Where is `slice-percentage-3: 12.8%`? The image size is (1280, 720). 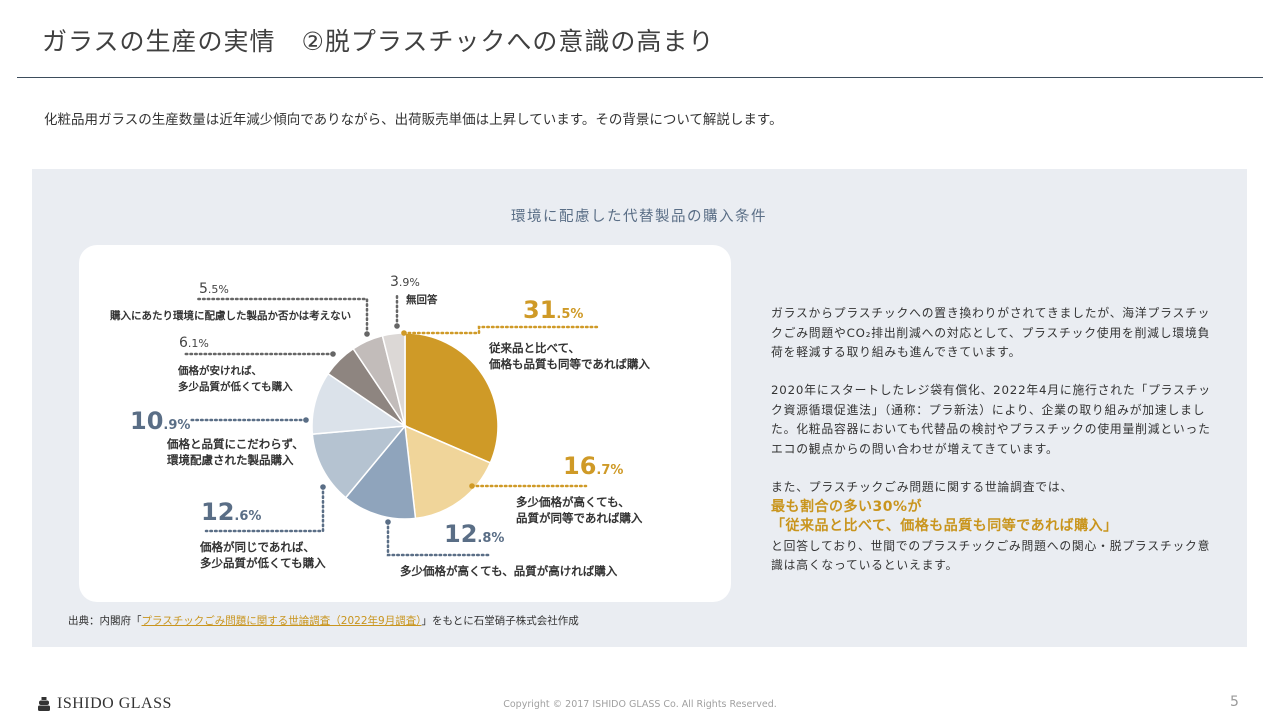
slice-percentage-3: 12.8% is located at coordinates (474, 534).